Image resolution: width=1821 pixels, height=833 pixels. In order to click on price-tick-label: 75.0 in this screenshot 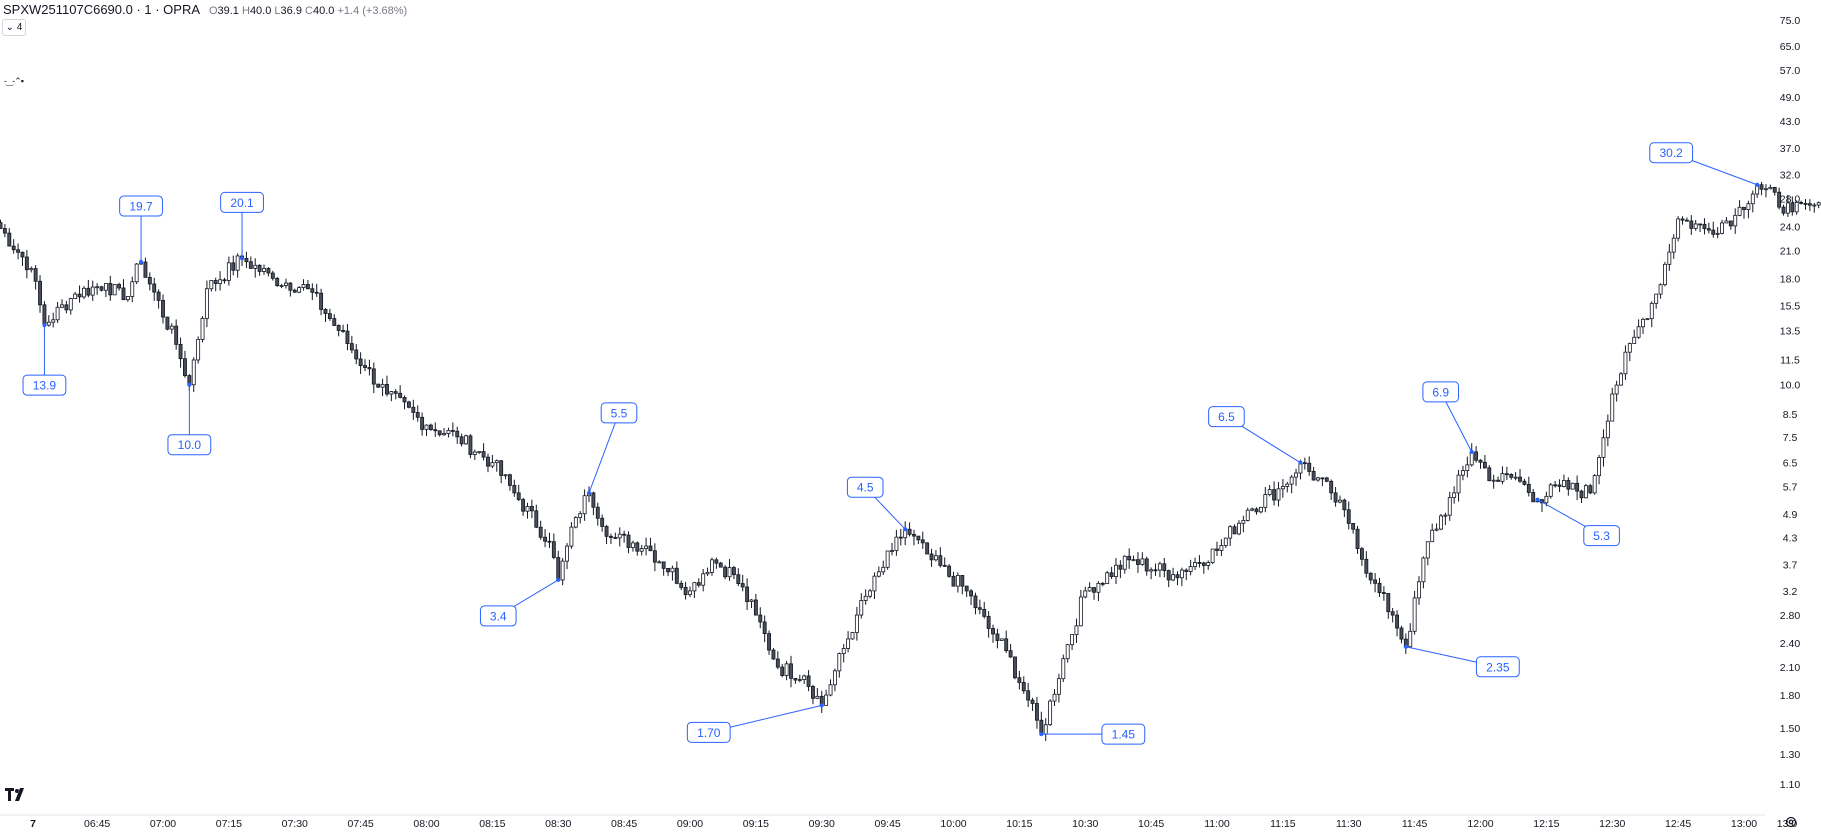, I will do `click(1790, 21)`.